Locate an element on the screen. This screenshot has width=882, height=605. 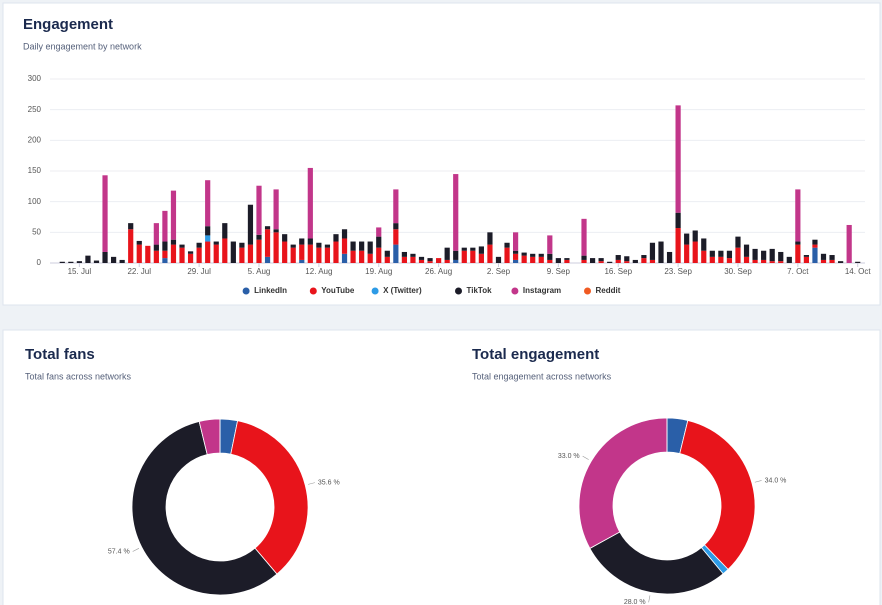
legend-label: X (Twitter) is located at coordinates (402, 290).